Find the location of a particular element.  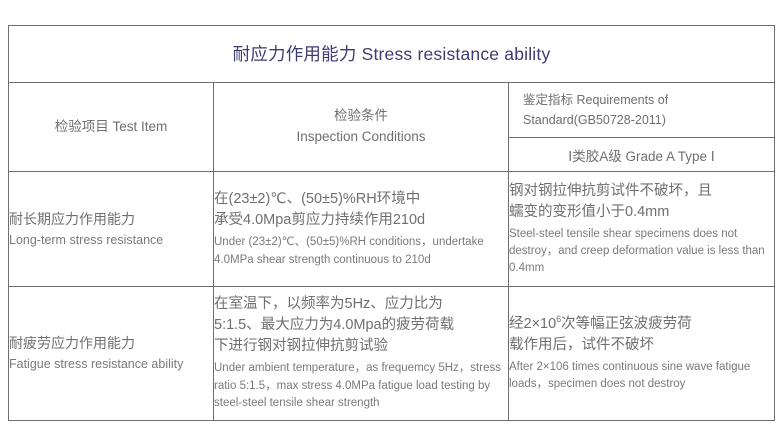

table-title-cell: 耐应力作用能力 Stress resistance ability is located at coordinates (391, 54).